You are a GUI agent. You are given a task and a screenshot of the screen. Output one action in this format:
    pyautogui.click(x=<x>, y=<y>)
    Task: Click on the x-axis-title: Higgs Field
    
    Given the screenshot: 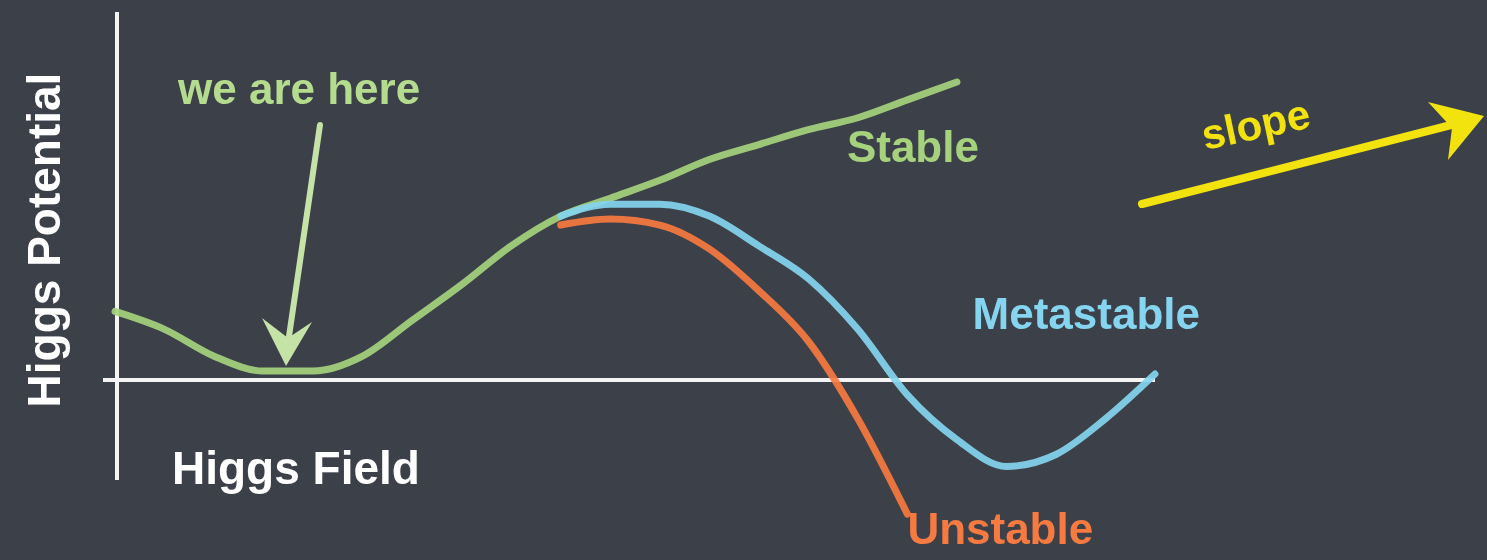 What is the action you would take?
    pyautogui.click(x=296, y=468)
    